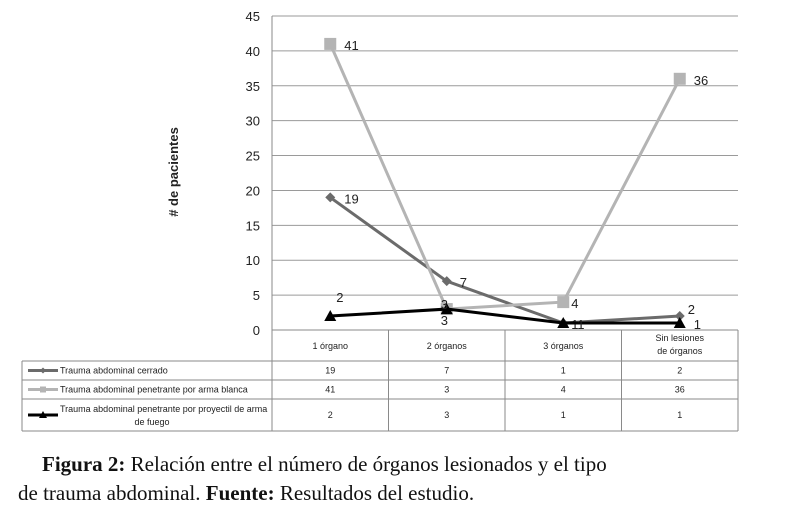  I want to click on data-point-trauma-abdominal-penetrante-por-arma-blanca-1-organo, so click(330, 43).